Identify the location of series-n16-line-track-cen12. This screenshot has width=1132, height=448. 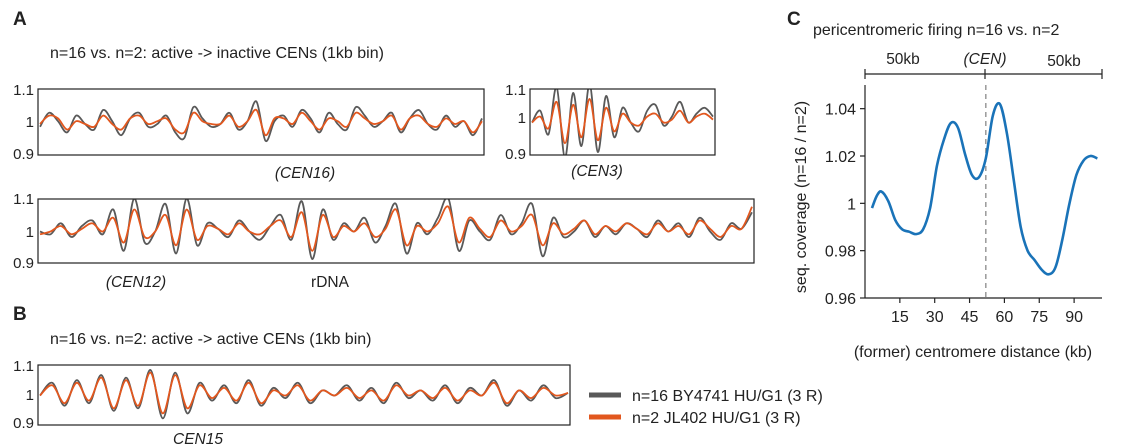
(396, 229).